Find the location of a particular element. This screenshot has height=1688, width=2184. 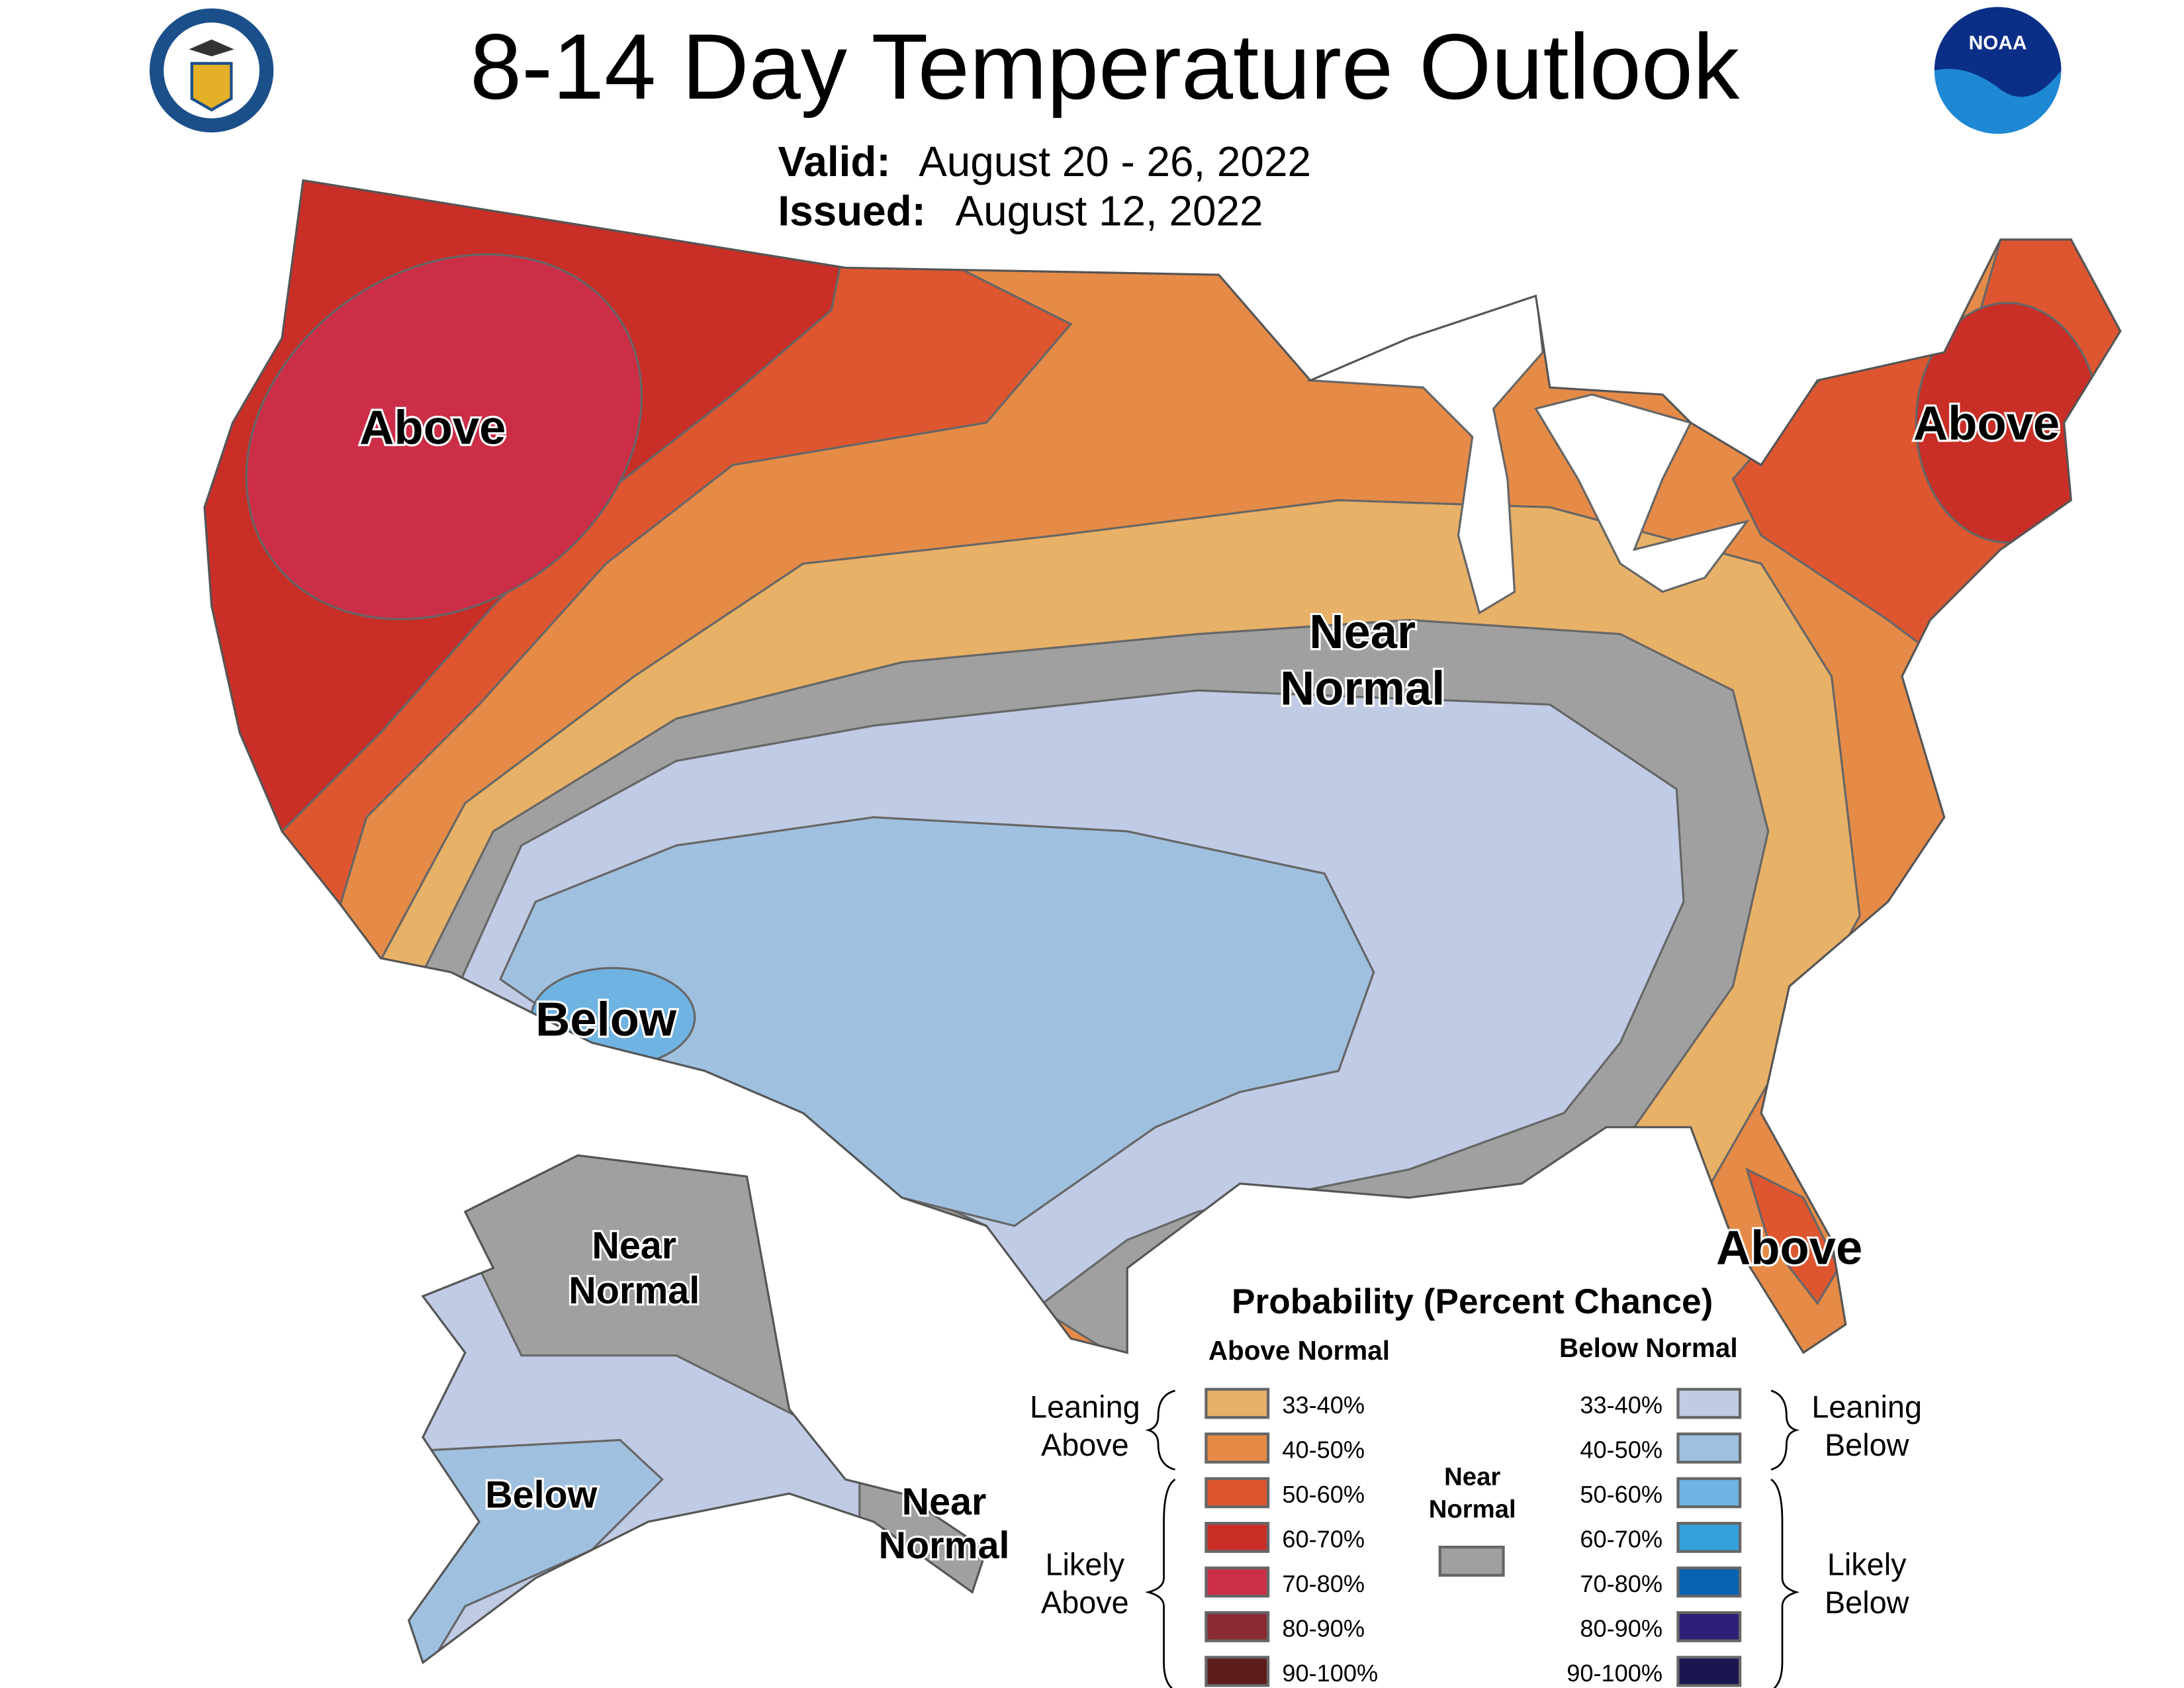

brace-leaning-below-icon is located at coordinates (1785, 1430).